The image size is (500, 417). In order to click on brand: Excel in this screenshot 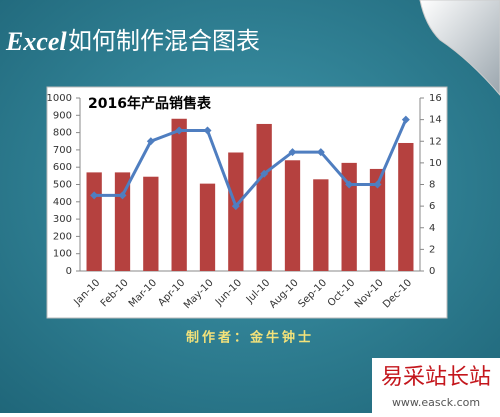, I will do `click(36, 41)`.